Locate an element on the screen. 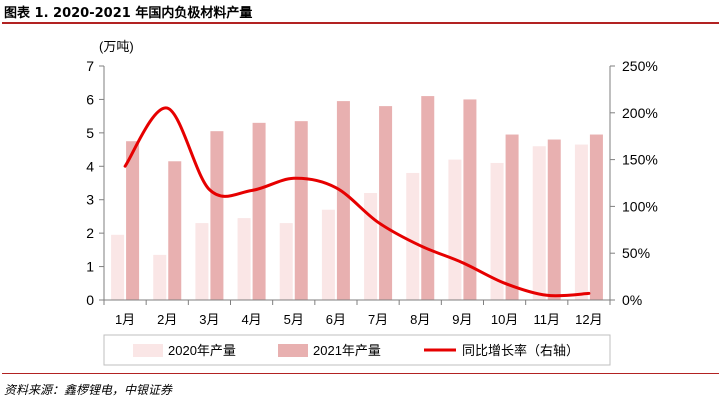  bar-2021年产量-7月 is located at coordinates (386, 203).